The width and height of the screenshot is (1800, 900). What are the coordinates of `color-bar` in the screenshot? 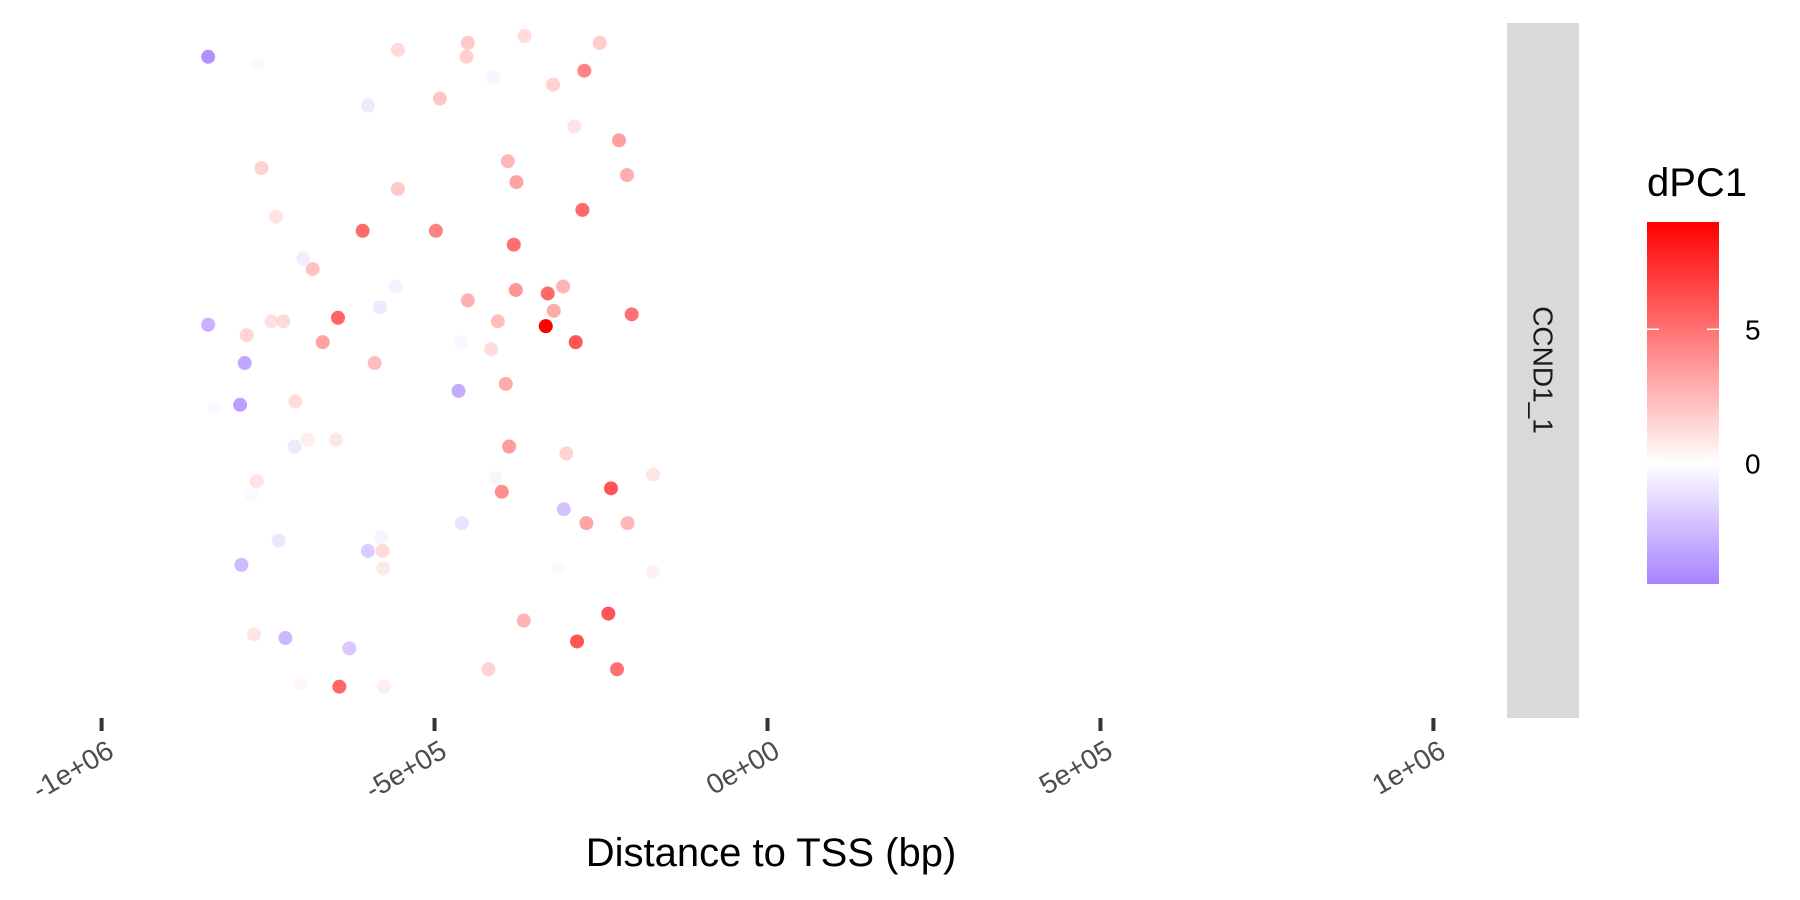 It's located at (1683, 403).